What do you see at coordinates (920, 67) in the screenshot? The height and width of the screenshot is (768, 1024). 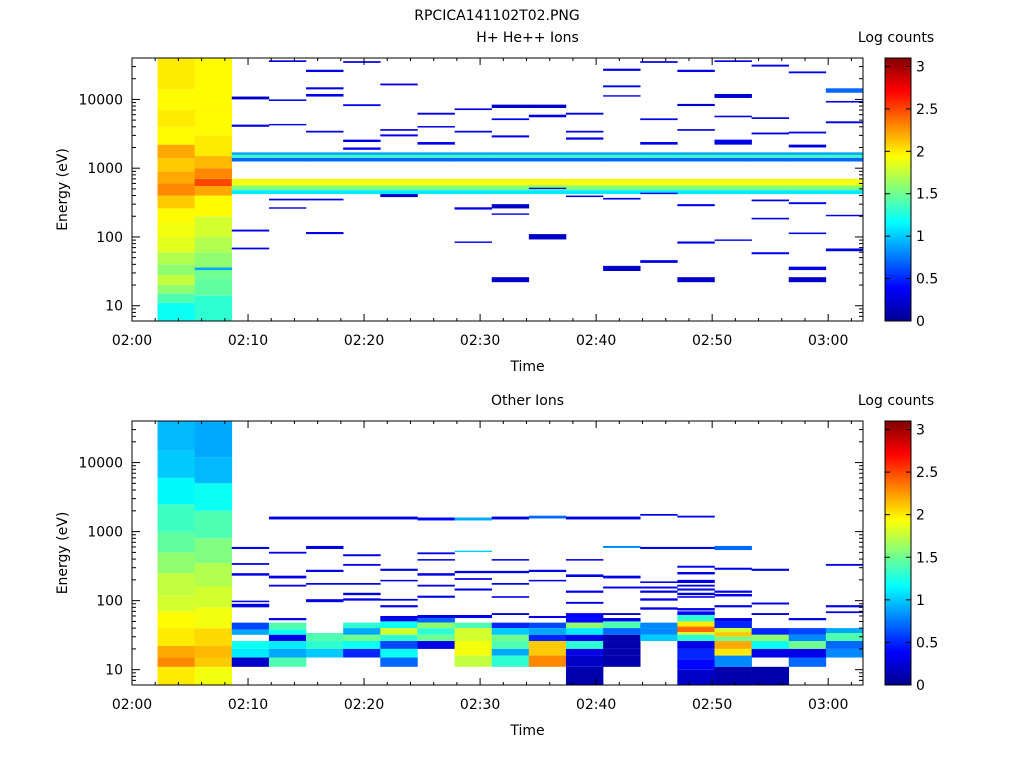 I see `colorbar-tick-label: 3` at bounding box center [920, 67].